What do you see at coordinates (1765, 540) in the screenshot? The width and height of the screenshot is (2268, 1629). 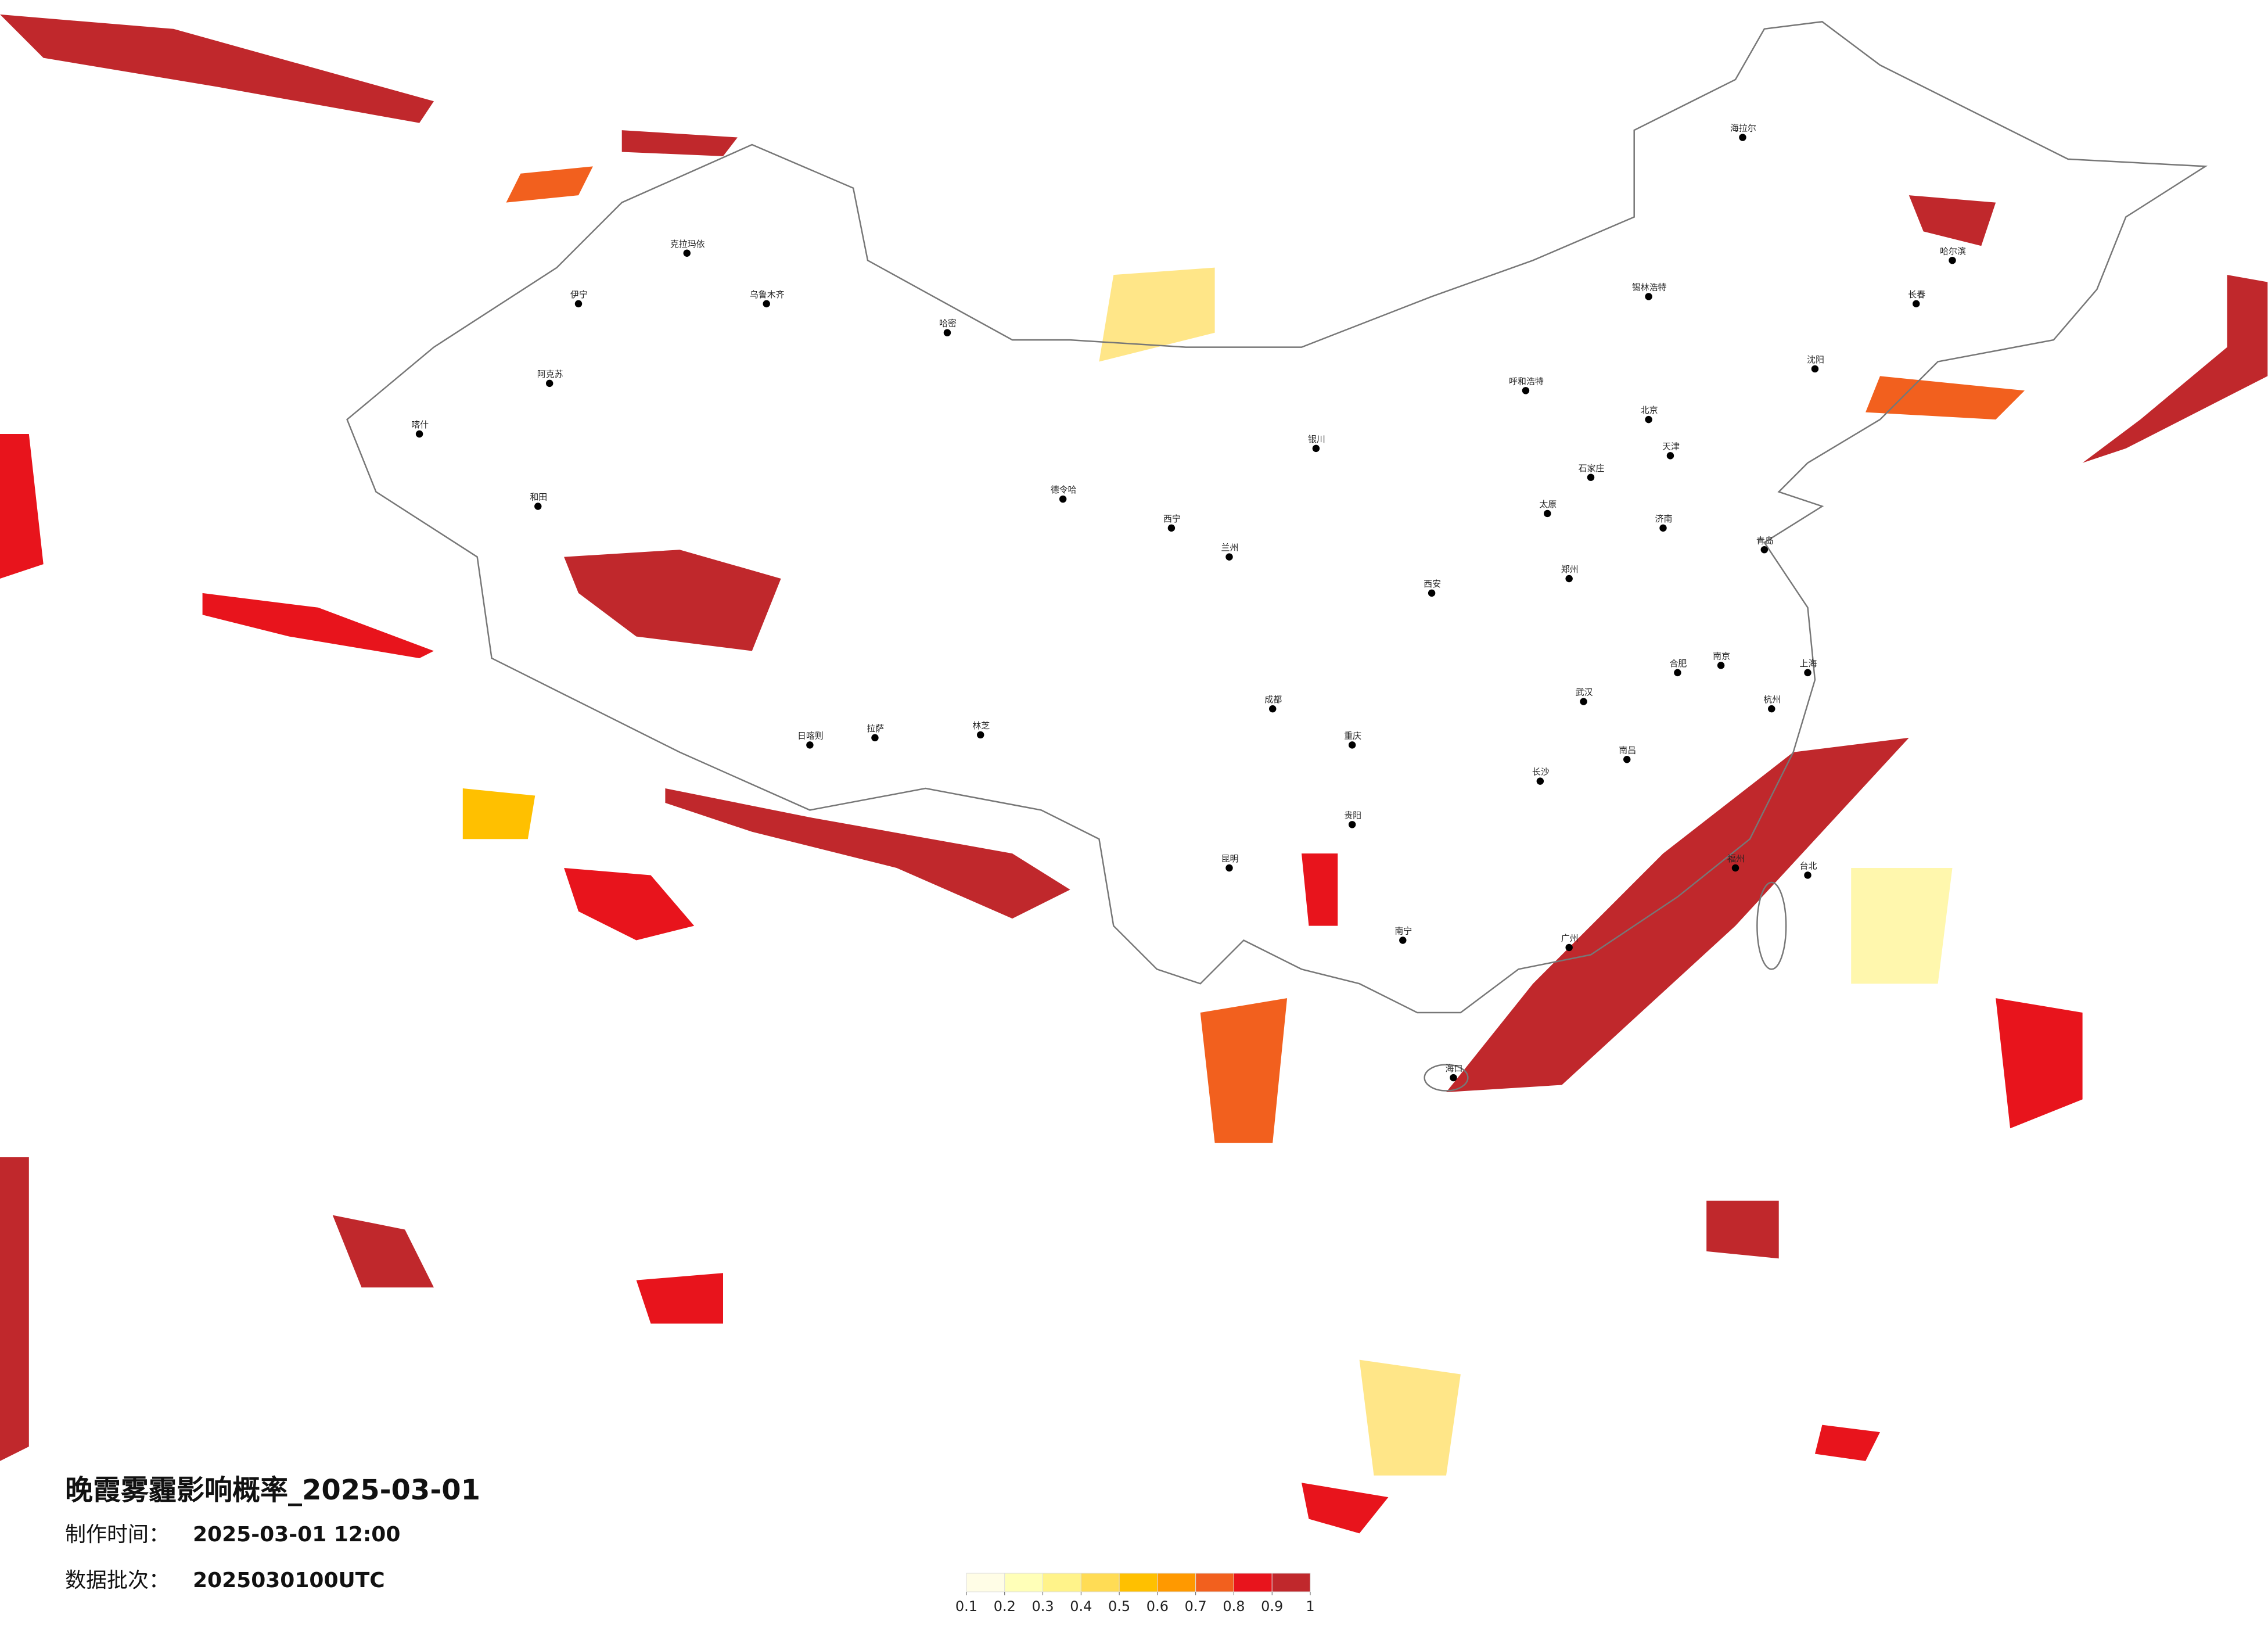 I see `city-label: 青岛` at bounding box center [1765, 540].